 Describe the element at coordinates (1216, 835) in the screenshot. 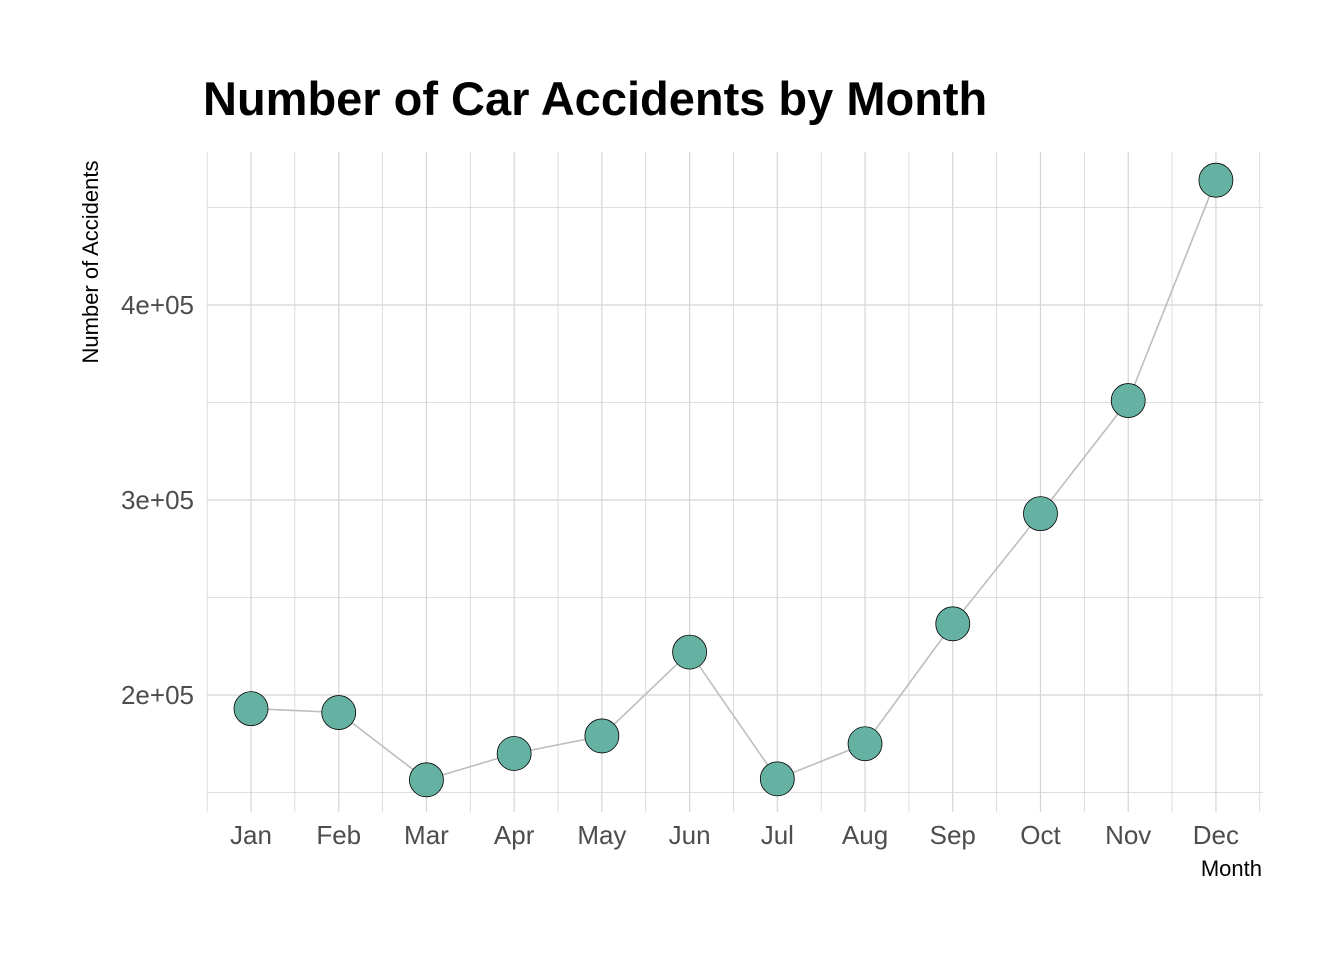

I see `x-tick-label-dec: Dec` at that location.